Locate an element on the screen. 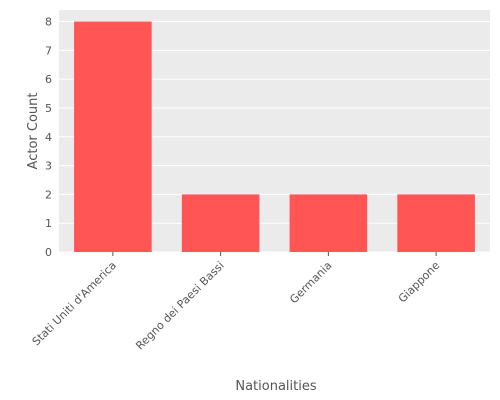 This screenshot has width=500, height=400. y-tick-label: 6 is located at coordinates (48, 79).